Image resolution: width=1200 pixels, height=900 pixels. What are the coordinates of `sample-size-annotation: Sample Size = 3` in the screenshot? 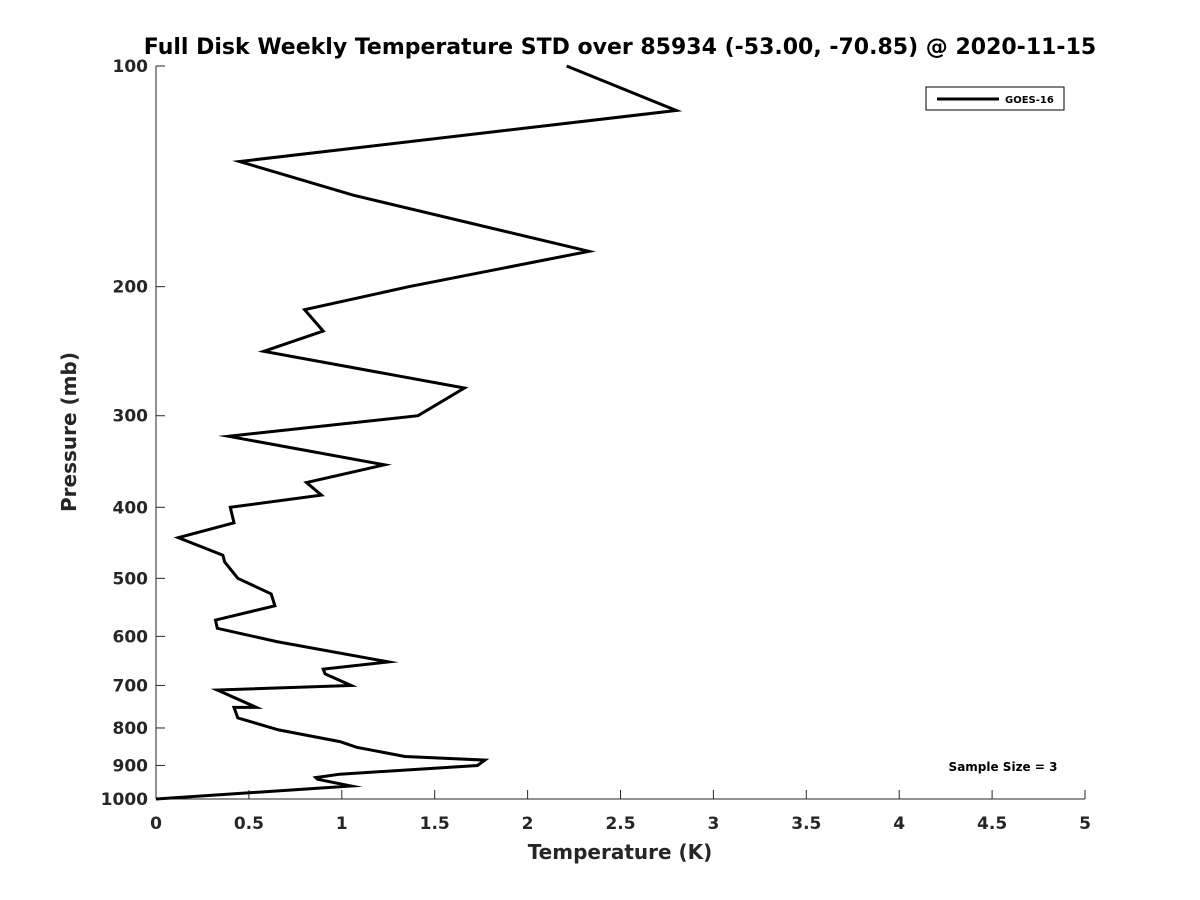 It's located at (1003, 767).